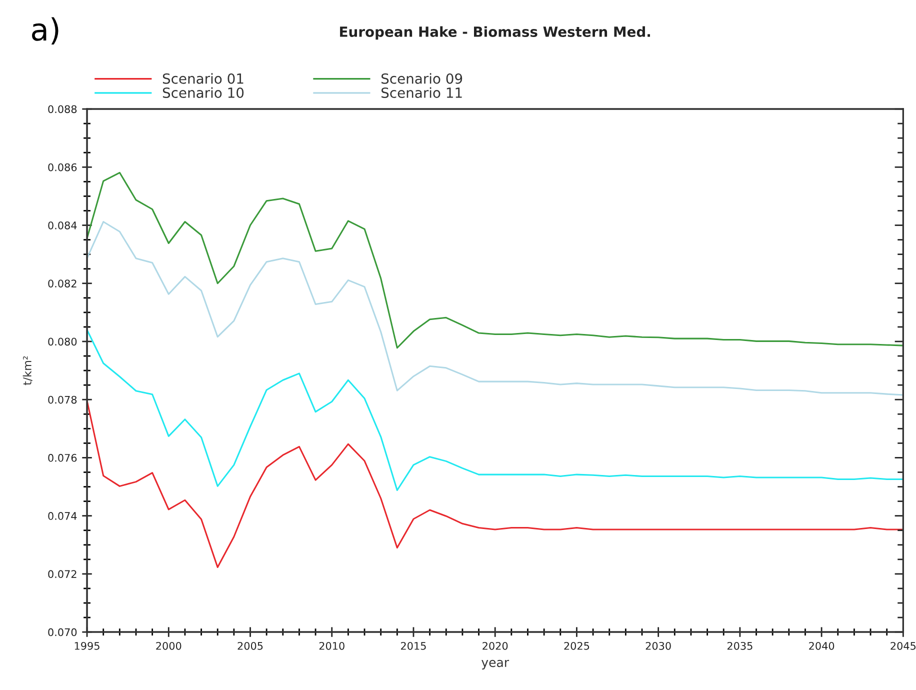 This screenshot has height=690, width=916. I want to click on legend-label: Scenario 01, so click(203, 78).